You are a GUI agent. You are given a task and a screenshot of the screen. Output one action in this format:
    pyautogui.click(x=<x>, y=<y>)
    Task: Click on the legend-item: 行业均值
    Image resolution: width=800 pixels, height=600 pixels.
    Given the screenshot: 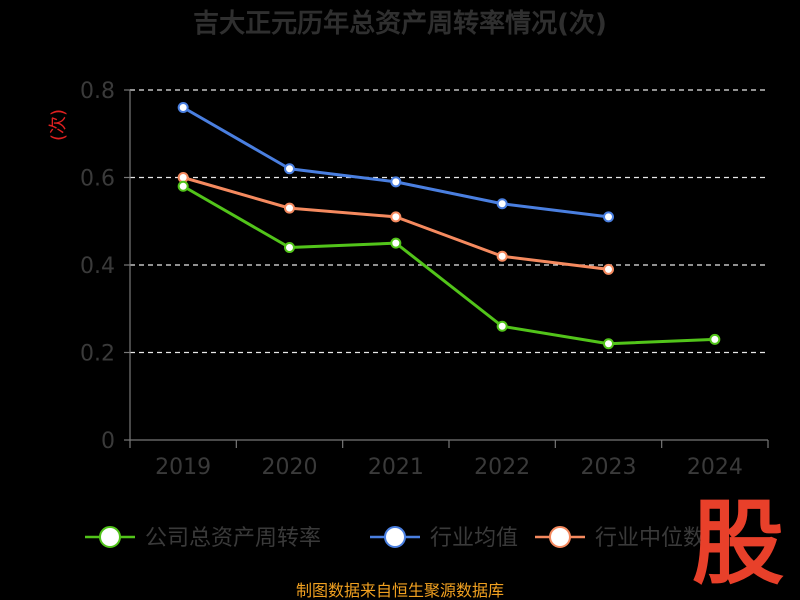 What is the action you would take?
    pyautogui.click(x=444, y=538)
    